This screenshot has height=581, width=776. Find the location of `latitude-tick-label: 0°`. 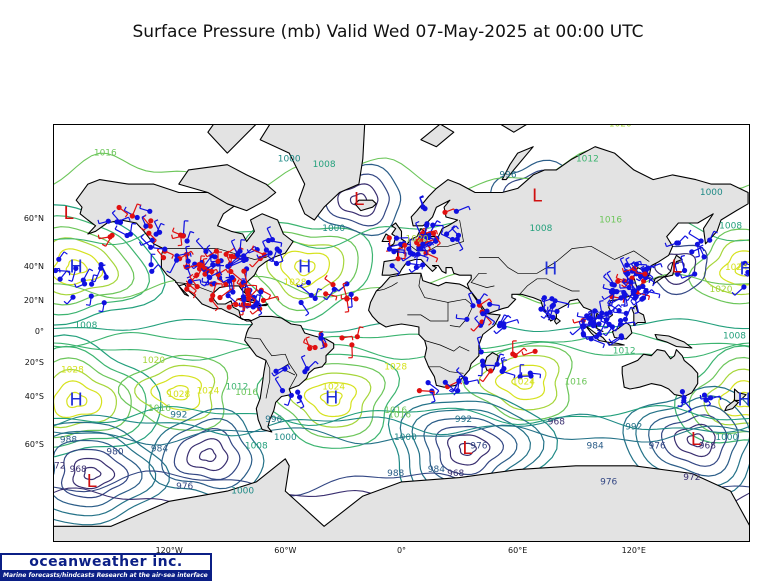

latitude-tick-label: 0° is located at coordinates (39, 331).